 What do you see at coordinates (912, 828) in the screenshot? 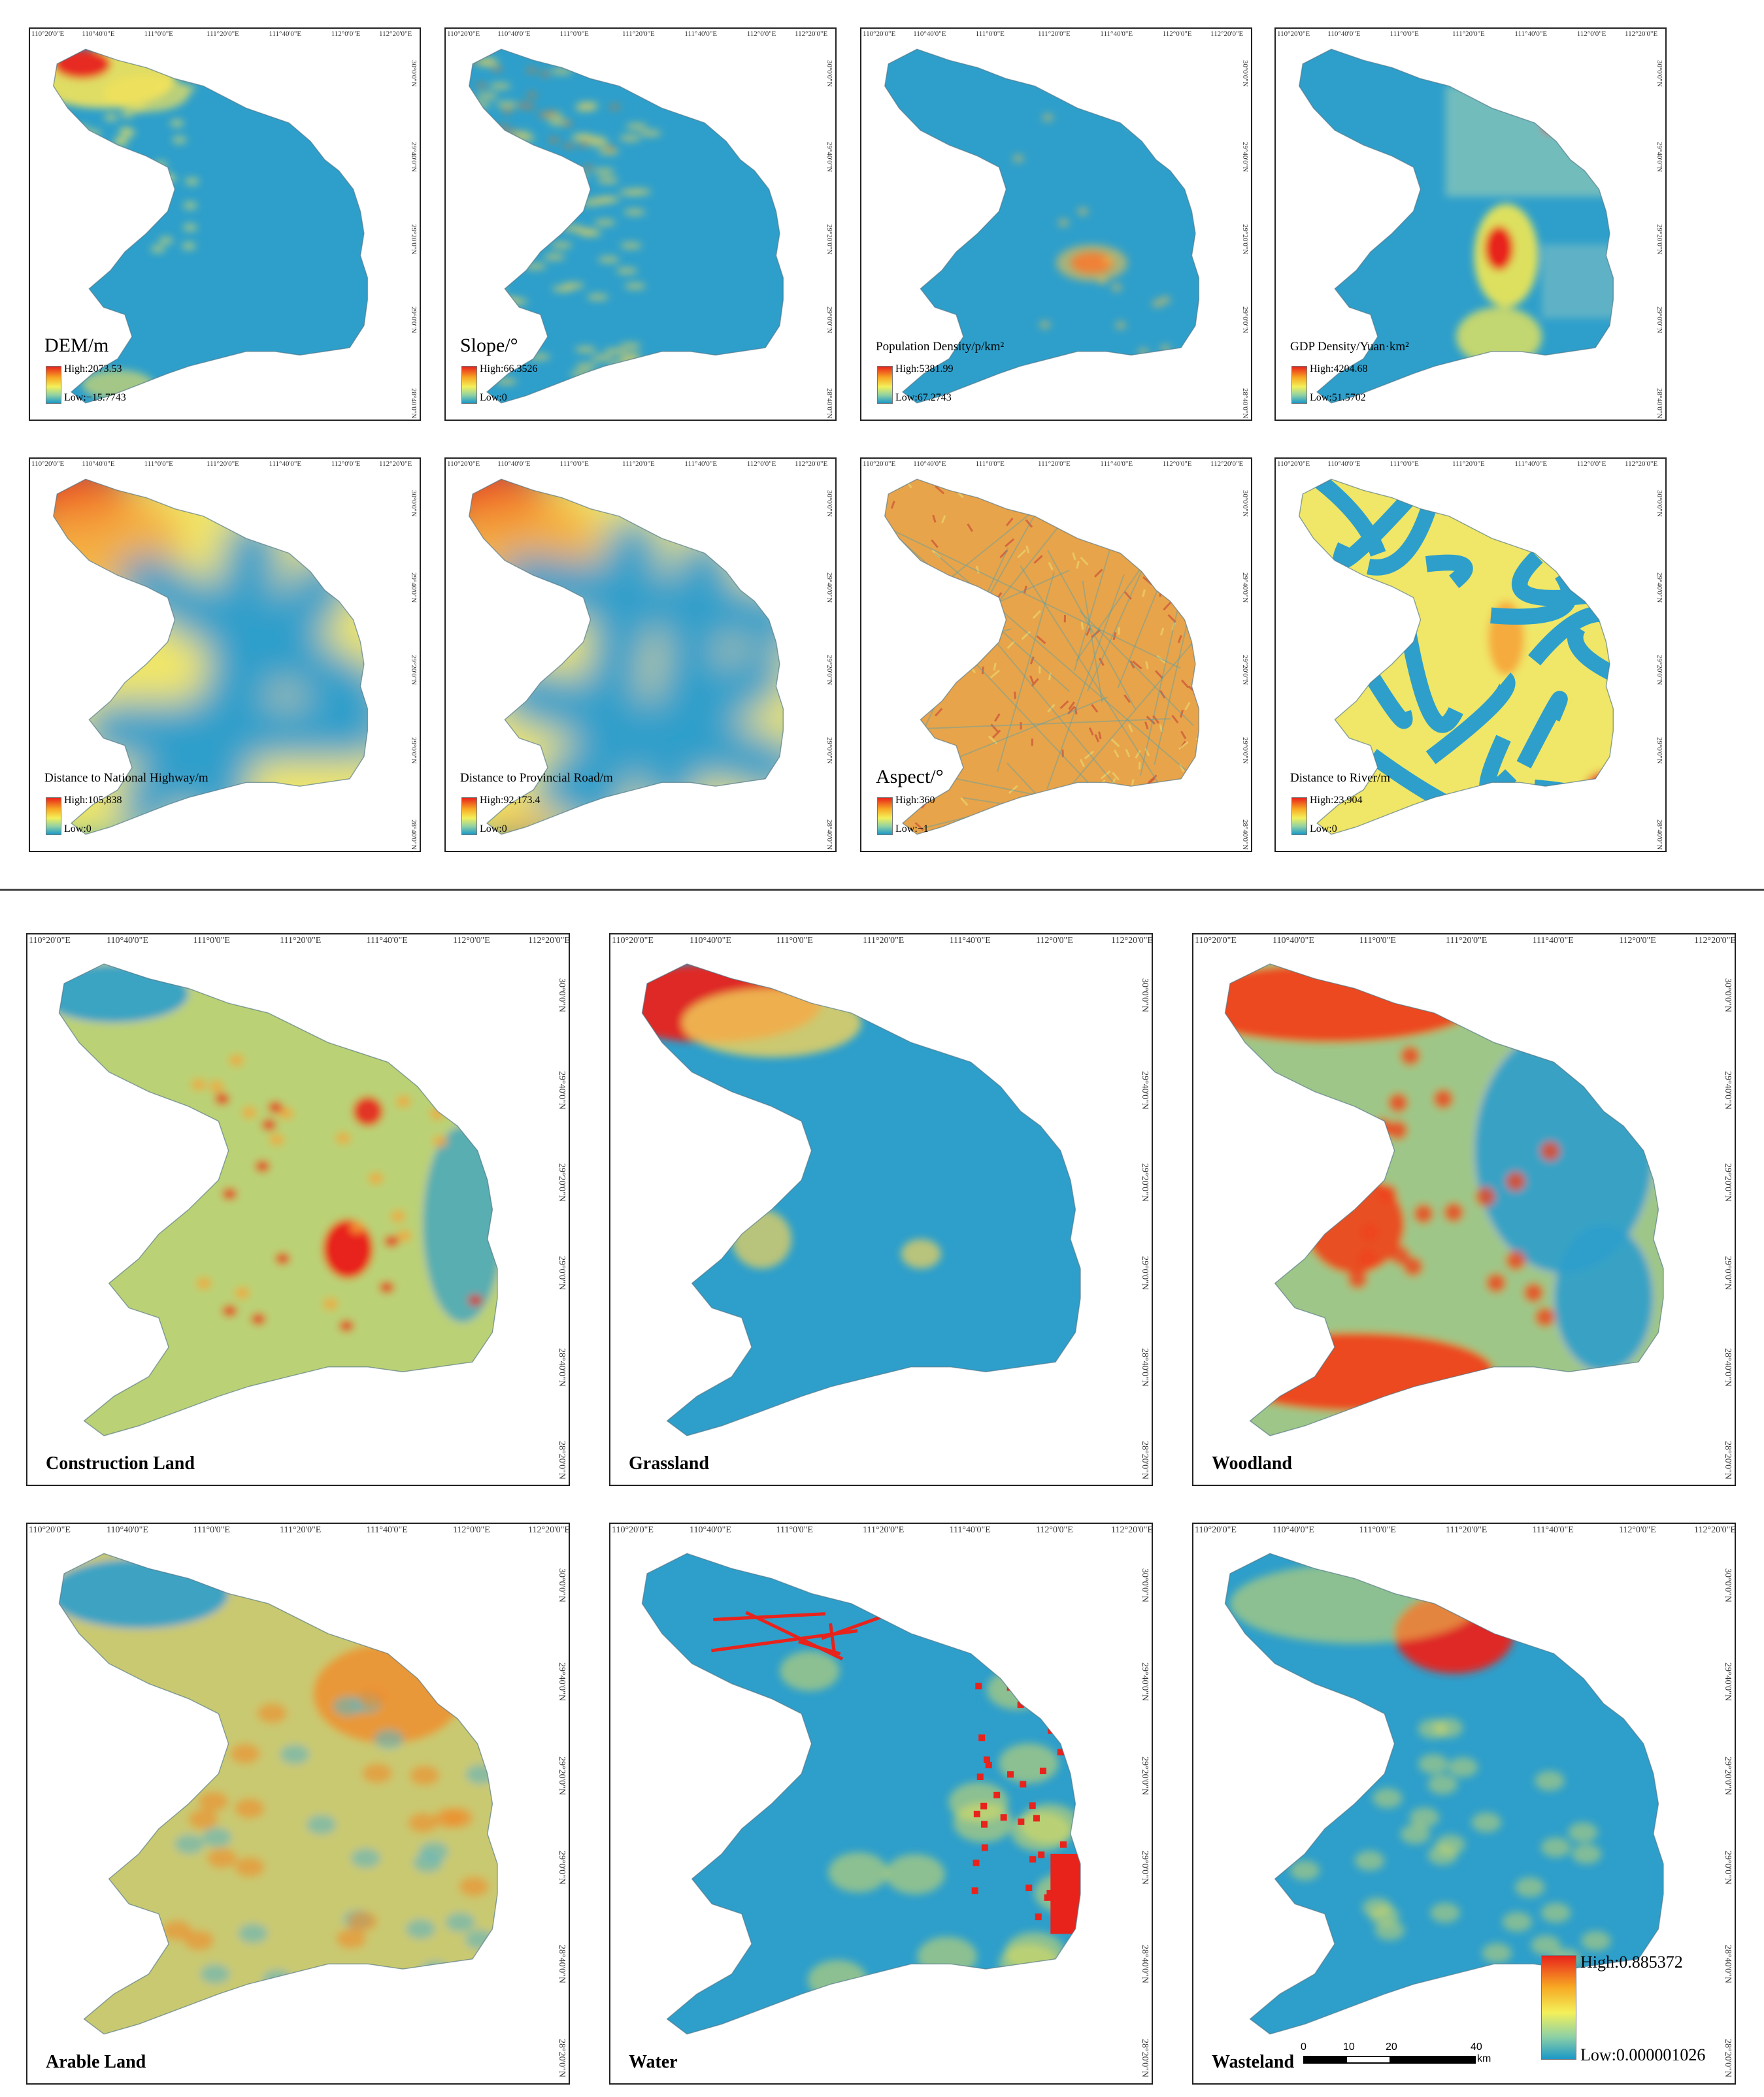
I see `legend-low: Low:−1` at bounding box center [912, 828].